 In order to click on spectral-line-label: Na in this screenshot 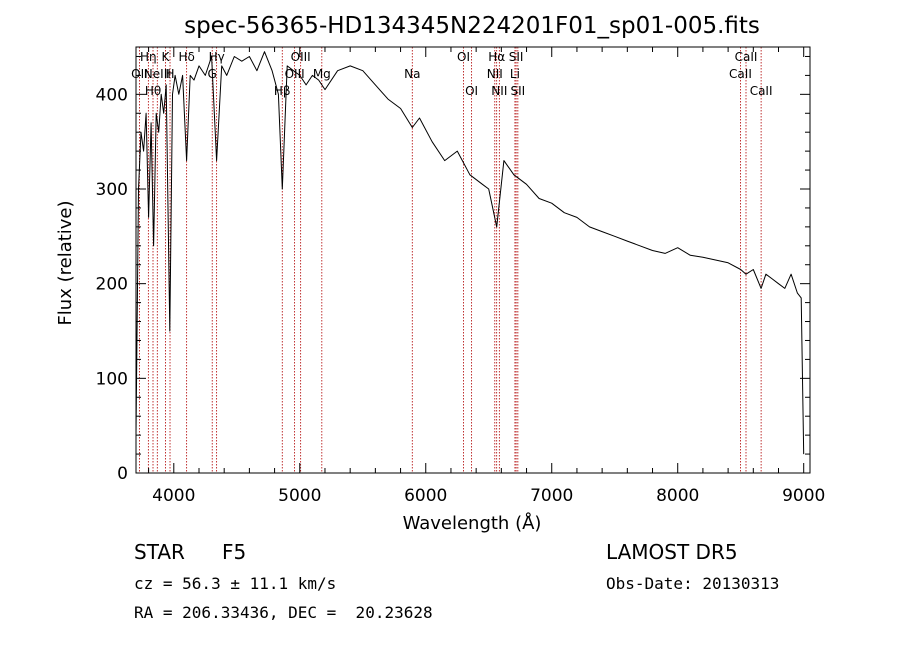, I will do `click(412, 74)`.